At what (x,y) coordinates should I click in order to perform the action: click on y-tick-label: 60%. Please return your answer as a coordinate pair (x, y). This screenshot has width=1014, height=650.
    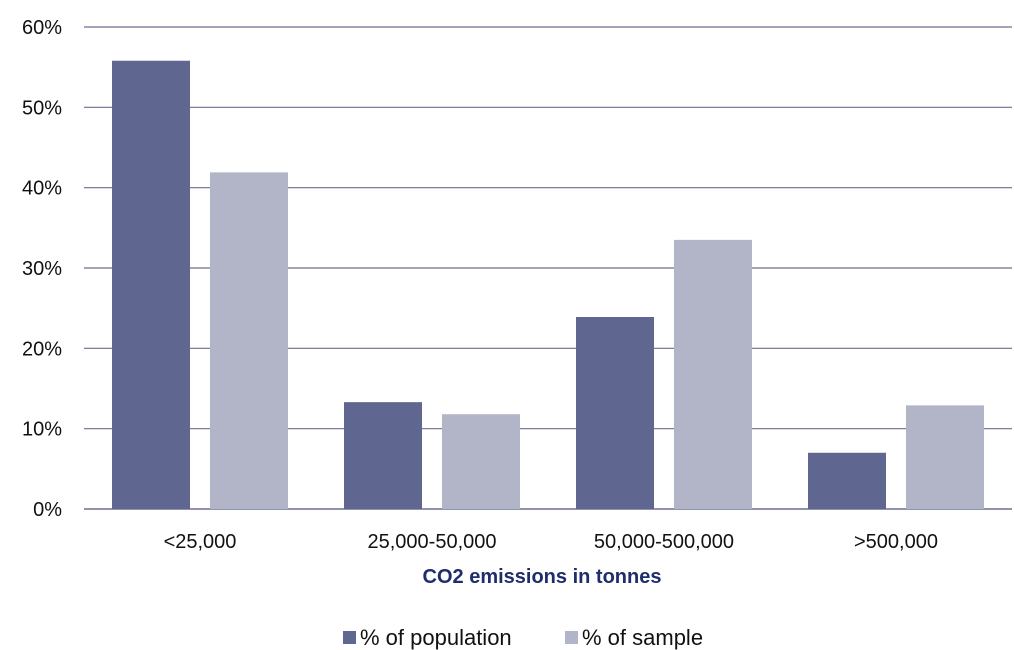
    Looking at the image, I should click on (42, 28).